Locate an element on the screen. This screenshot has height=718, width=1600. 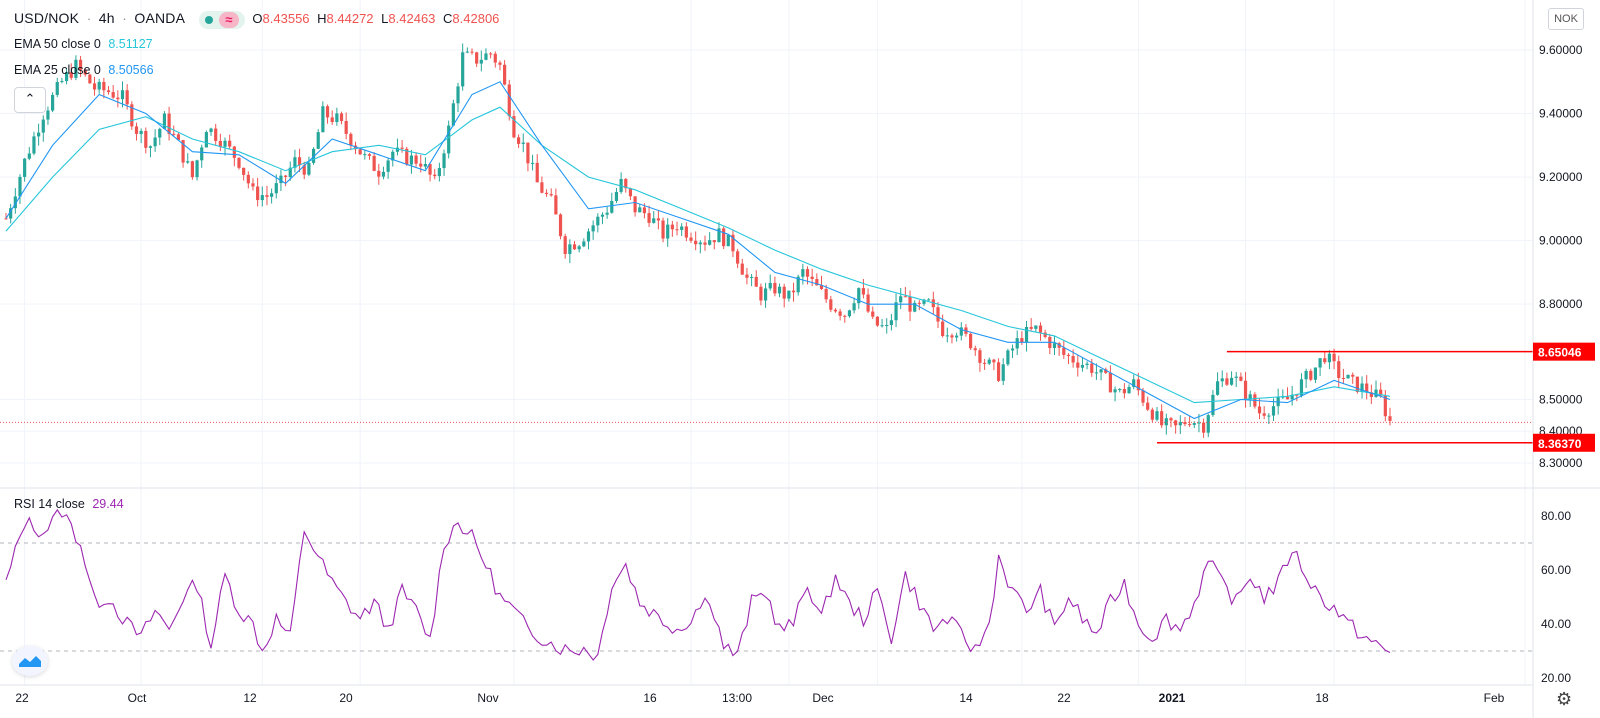
wave-icon: ≈ is located at coordinates (228, 19).